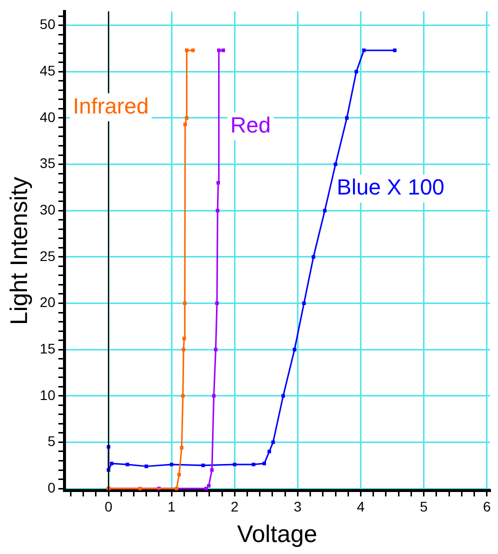 This screenshot has width=498, height=554. I want to click on y-tick-label: 10, so click(48, 394).